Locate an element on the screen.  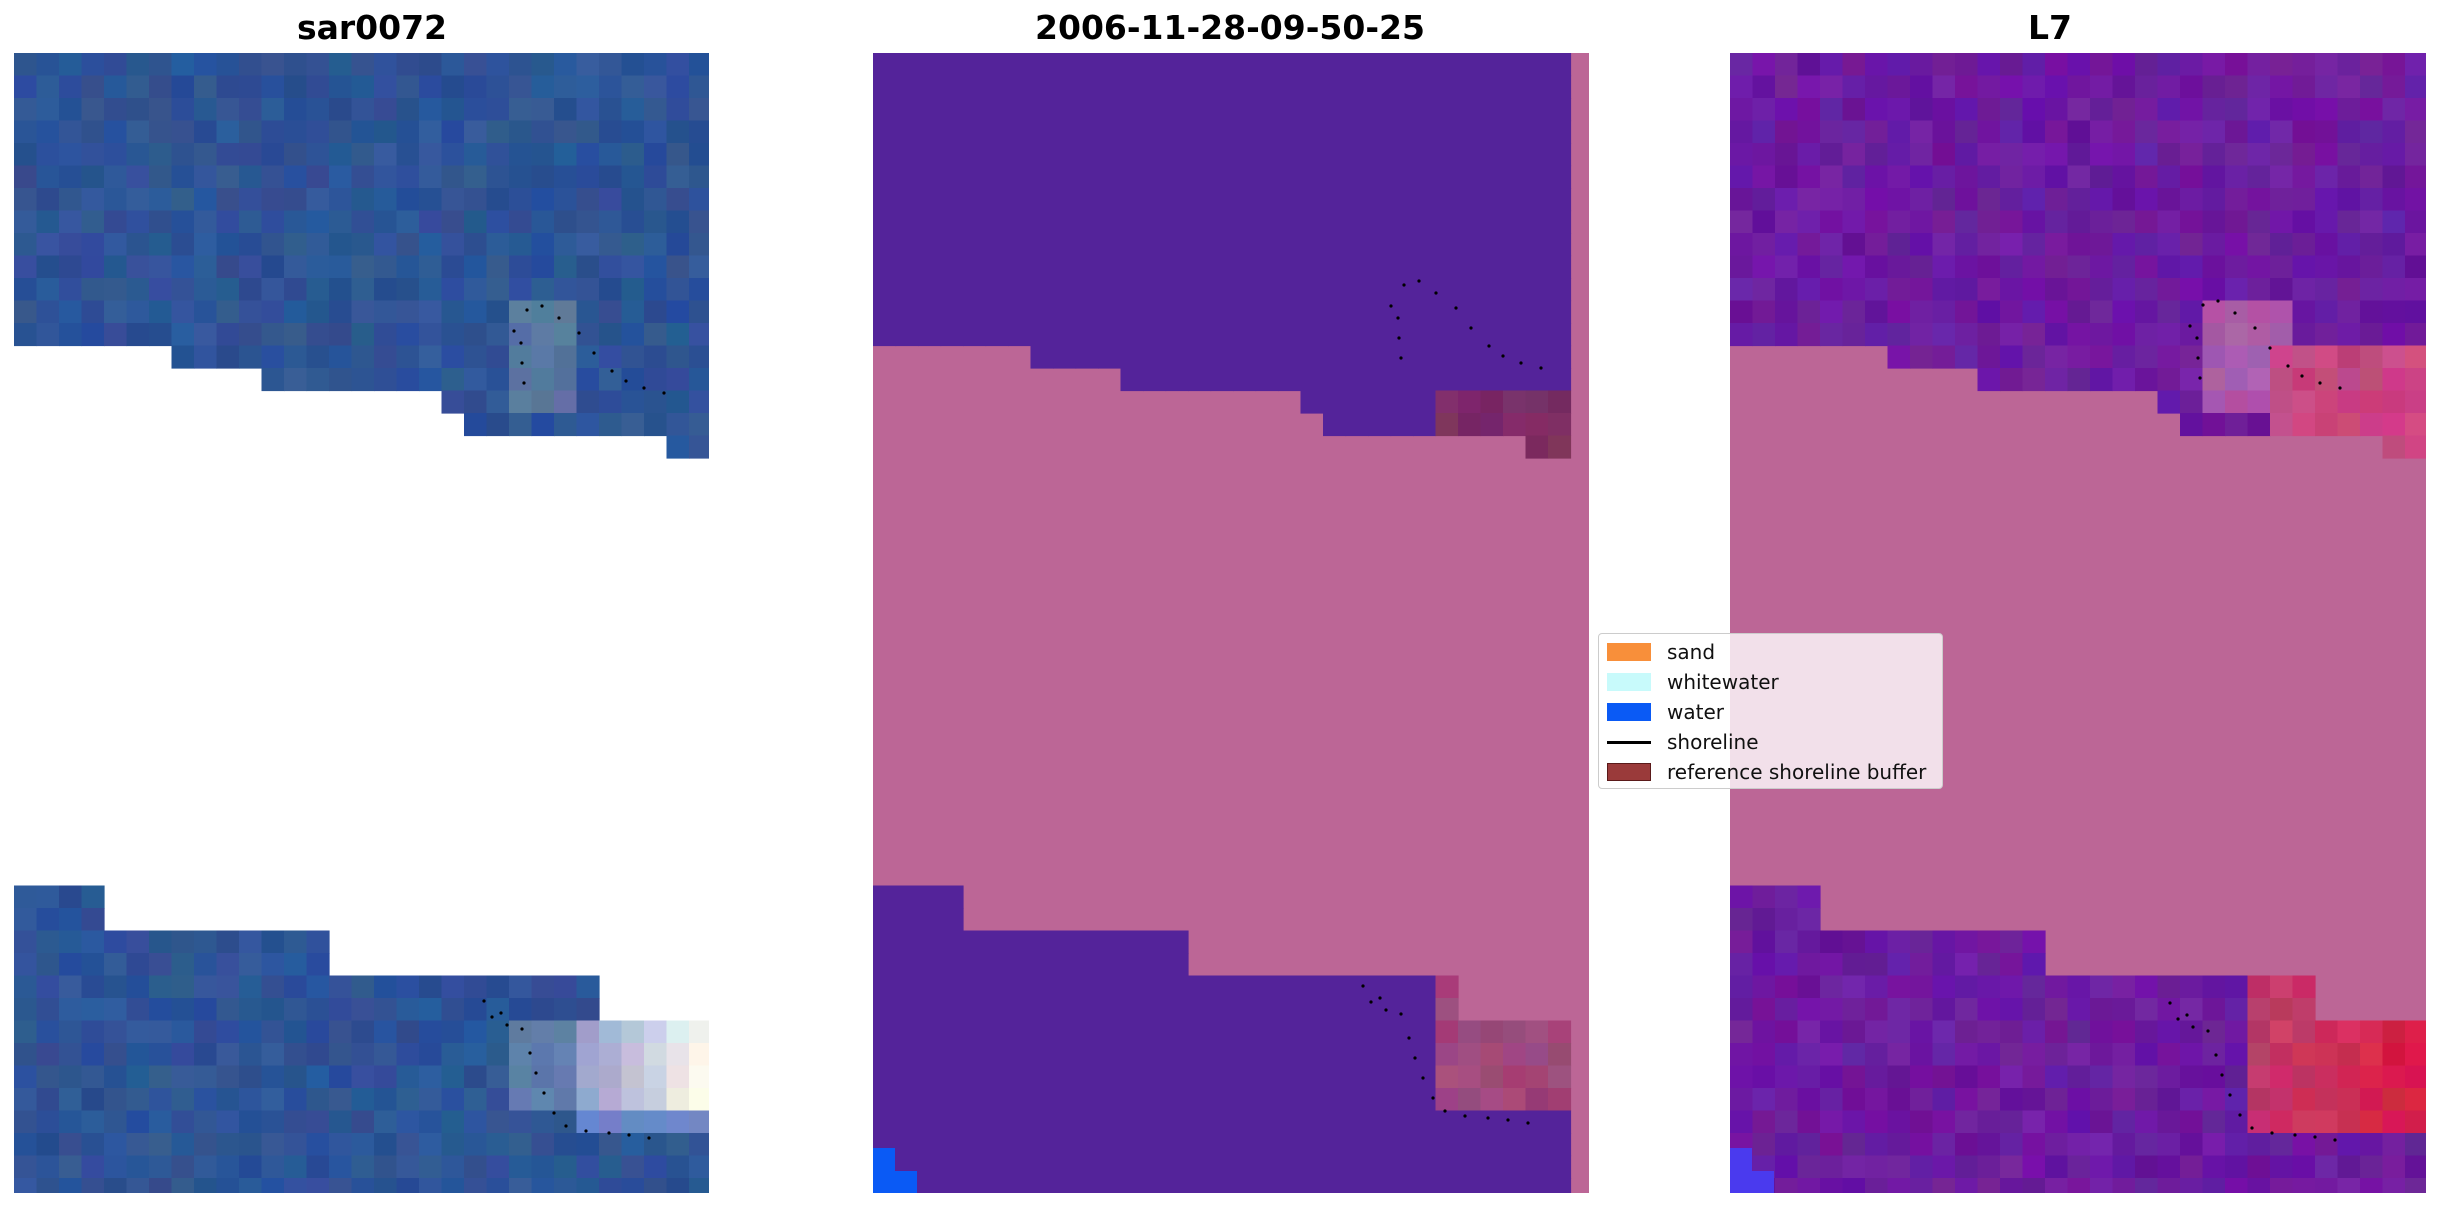
legend-item-sand: sand is located at coordinates (1661, 652).